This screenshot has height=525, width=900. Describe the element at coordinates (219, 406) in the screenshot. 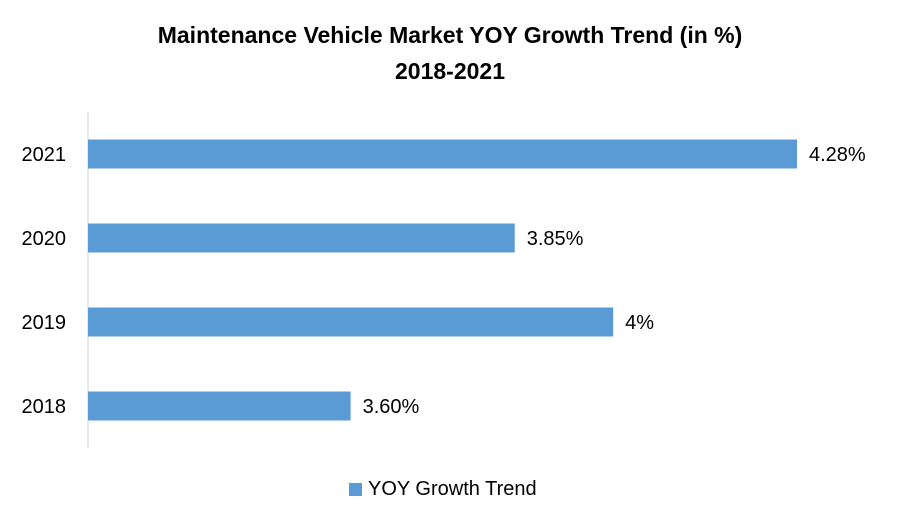

I see `bar-2018` at that location.